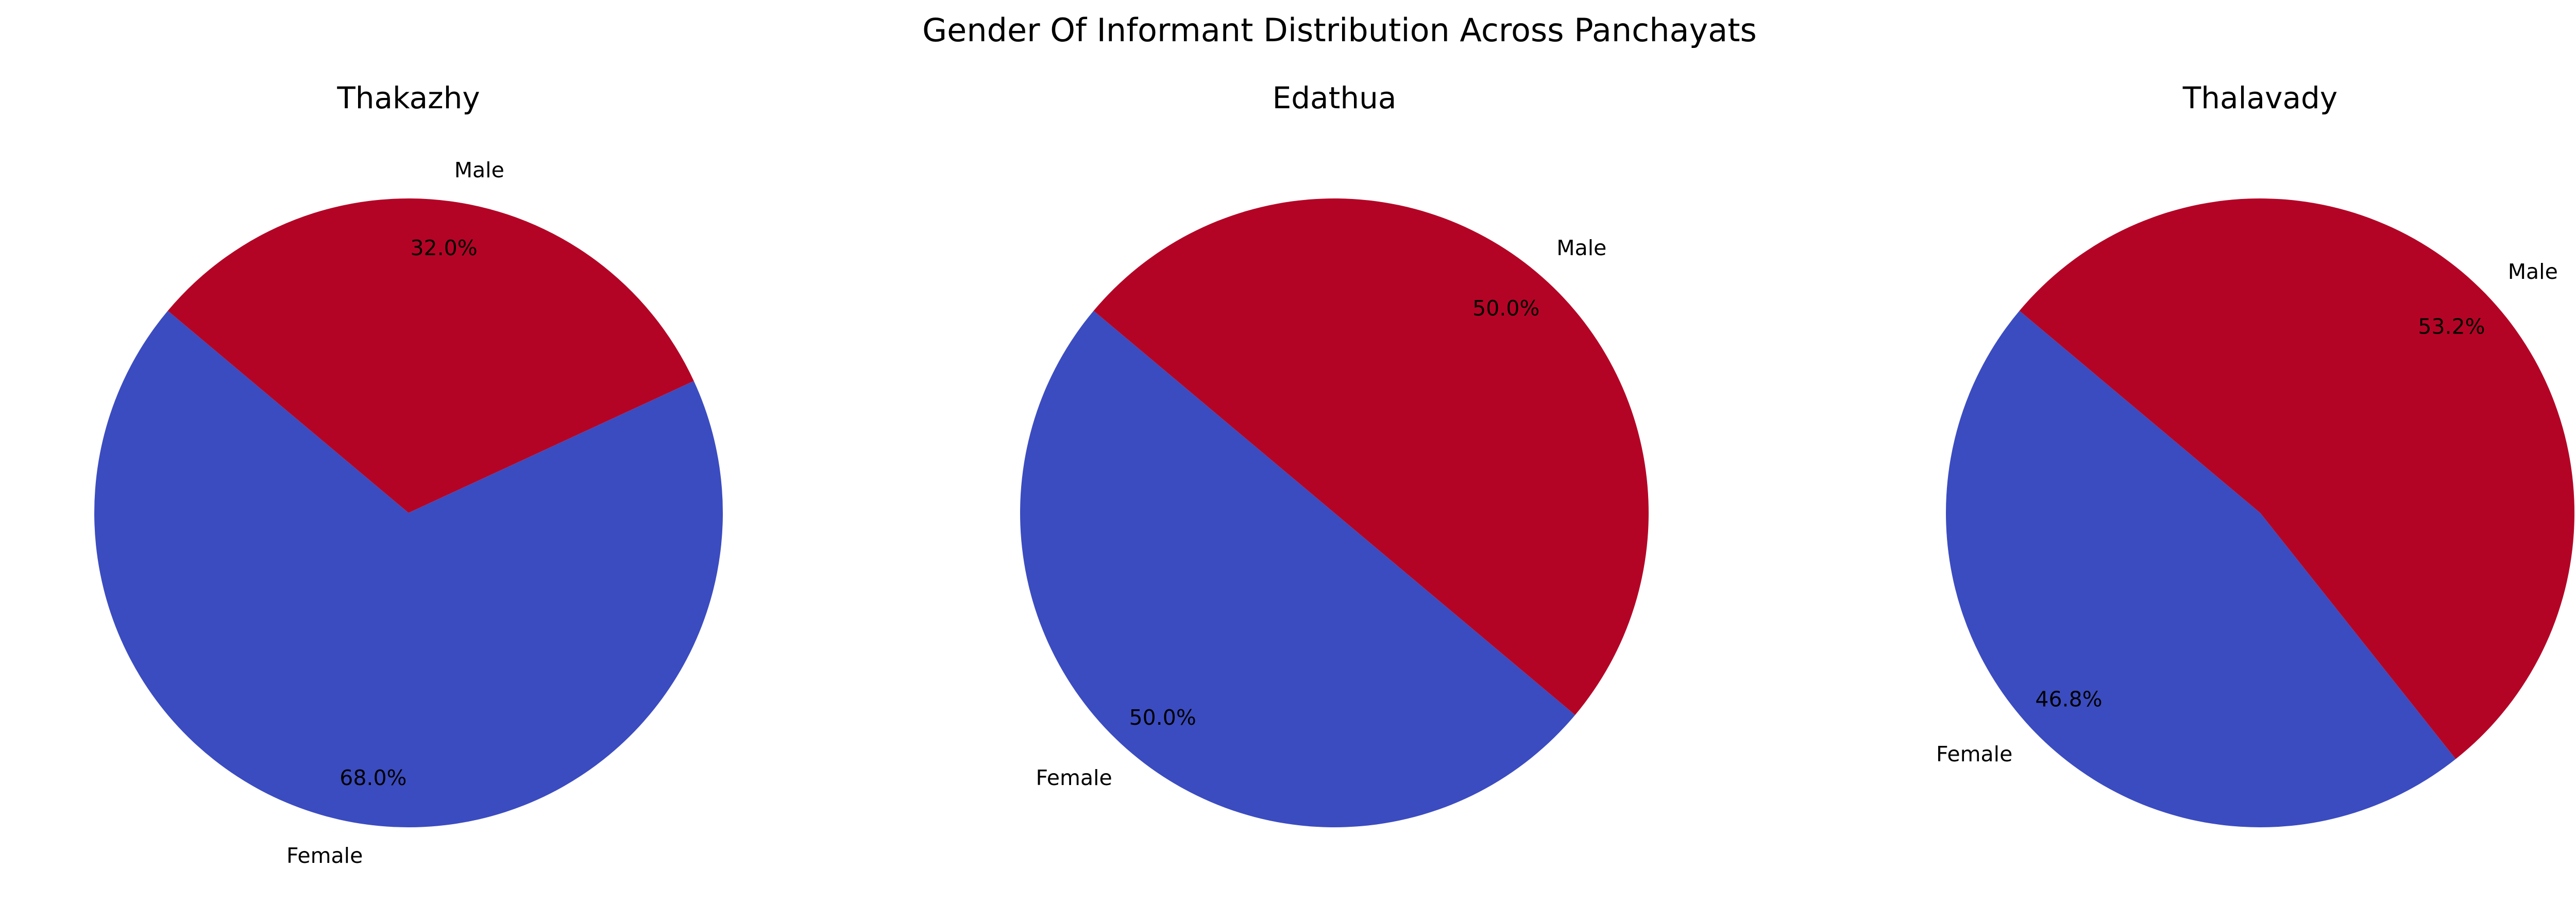  What do you see at coordinates (1162, 717) in the screenshot?
I see `pie-percent-edathua-female: 50.0%` at bounding box center [1162, 717].